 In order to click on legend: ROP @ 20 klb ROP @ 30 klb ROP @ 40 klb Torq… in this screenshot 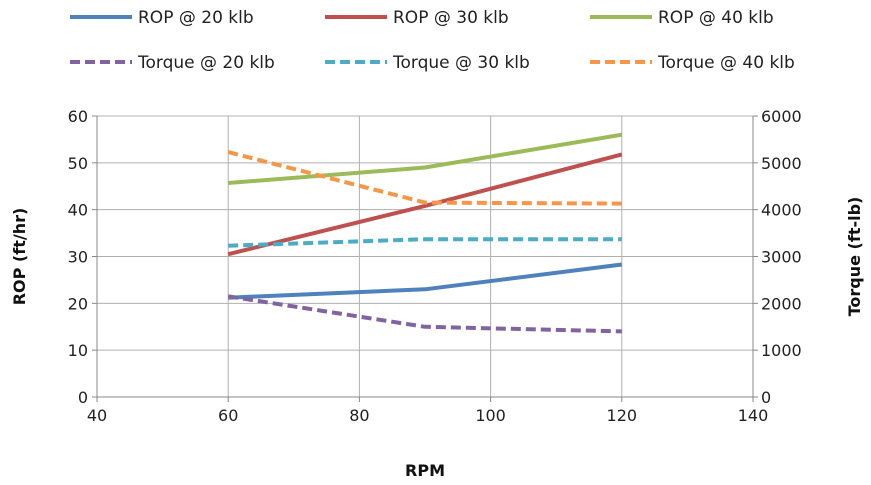, I will do `click(432, 40)`.